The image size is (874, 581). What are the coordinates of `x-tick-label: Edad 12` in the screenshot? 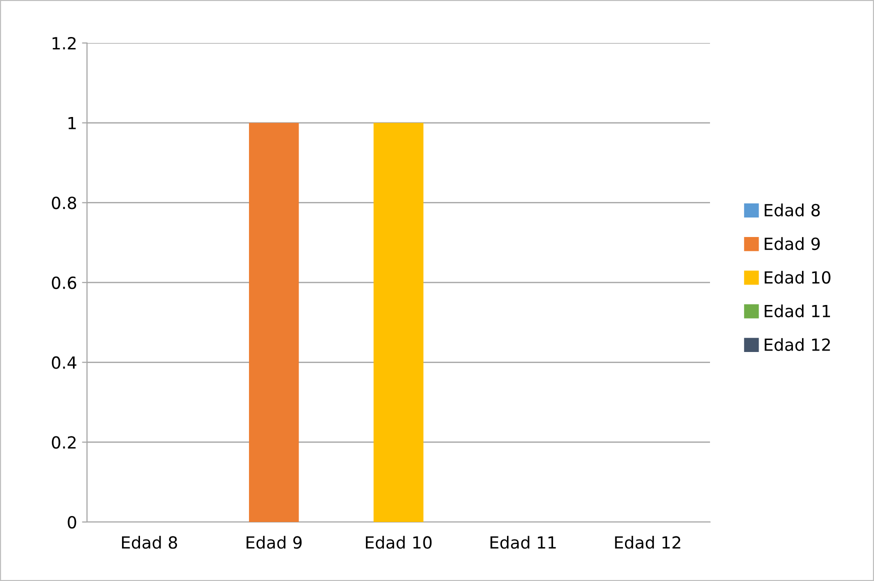 It's located at (647, 542).